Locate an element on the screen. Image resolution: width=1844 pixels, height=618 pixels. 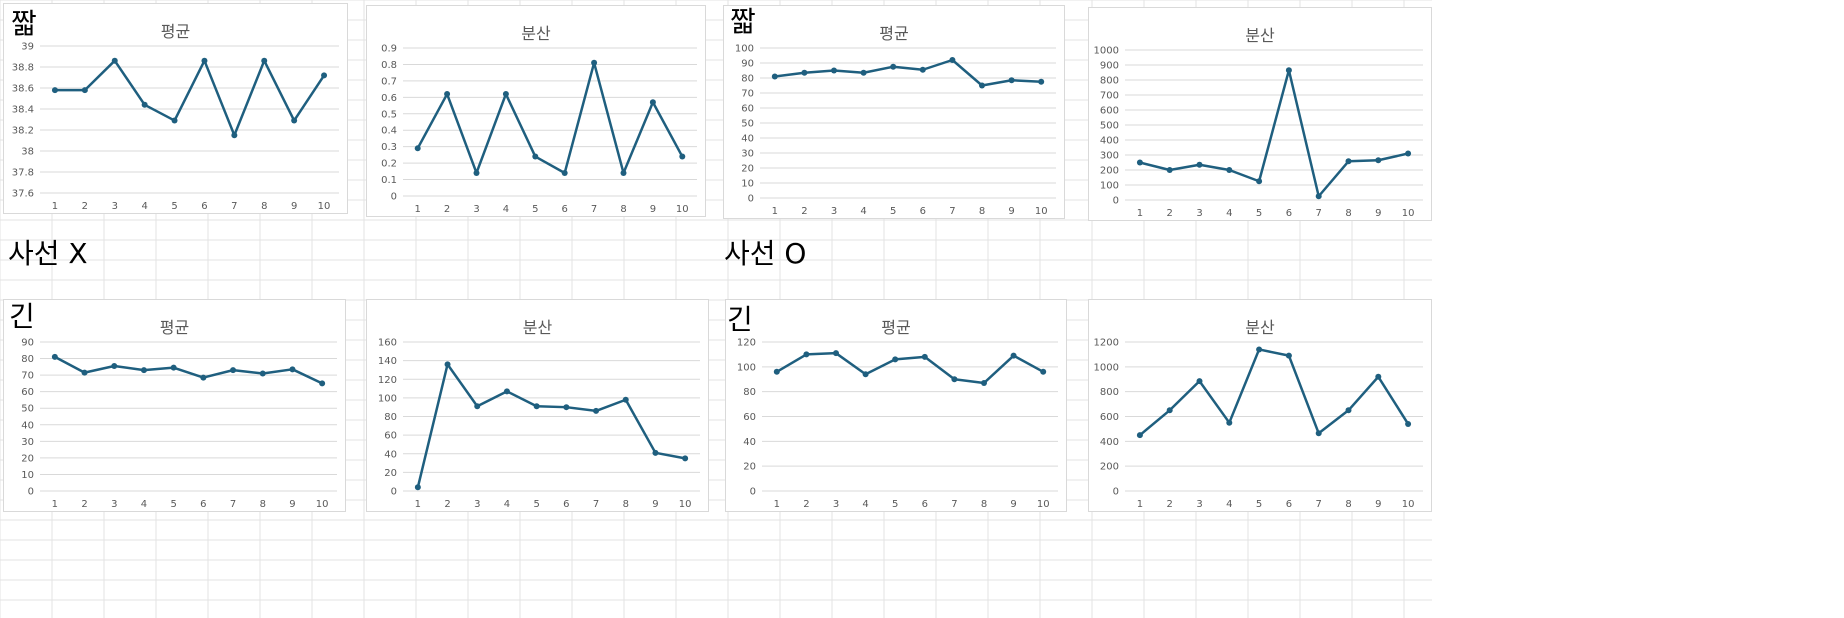
y-tick-label: 300 is located at coordinates (1109, 156).